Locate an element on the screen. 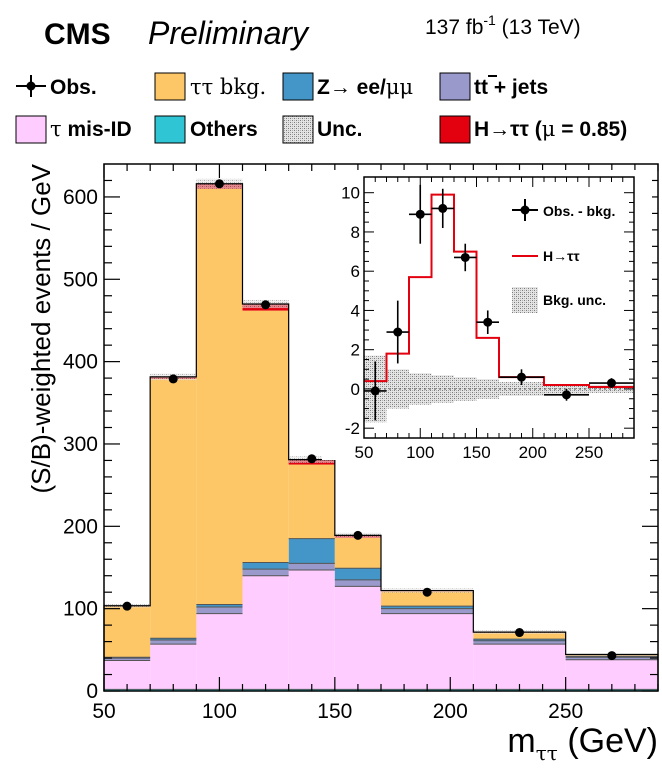  inset-x-tick-label: 250 is located at coordinates (589, 452).